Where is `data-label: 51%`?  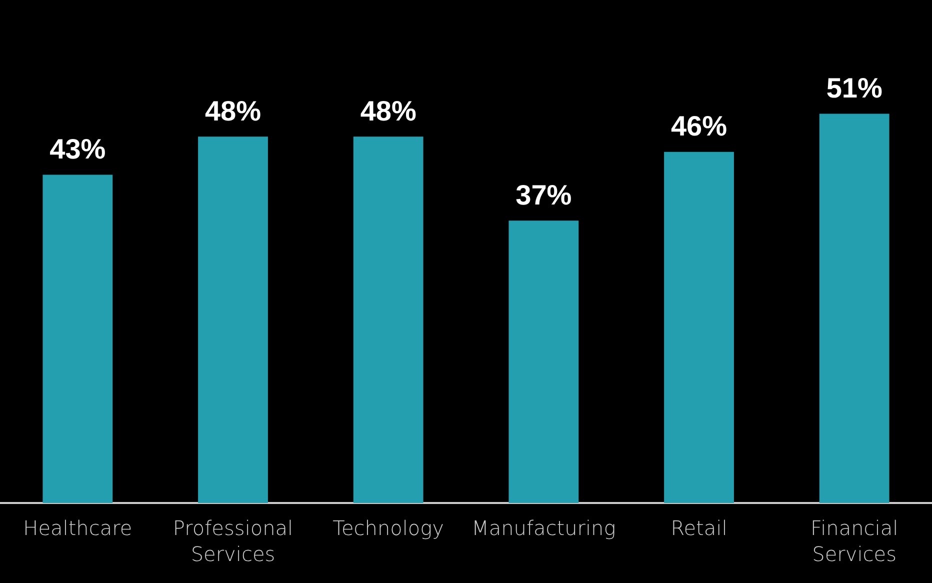
data-label: 51% is located at coordinates (854, 88).